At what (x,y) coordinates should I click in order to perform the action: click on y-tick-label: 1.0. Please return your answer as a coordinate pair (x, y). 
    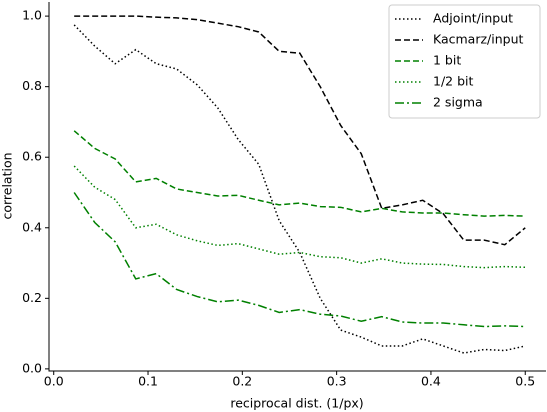
    Looking at the image, I should click on (32, 15).